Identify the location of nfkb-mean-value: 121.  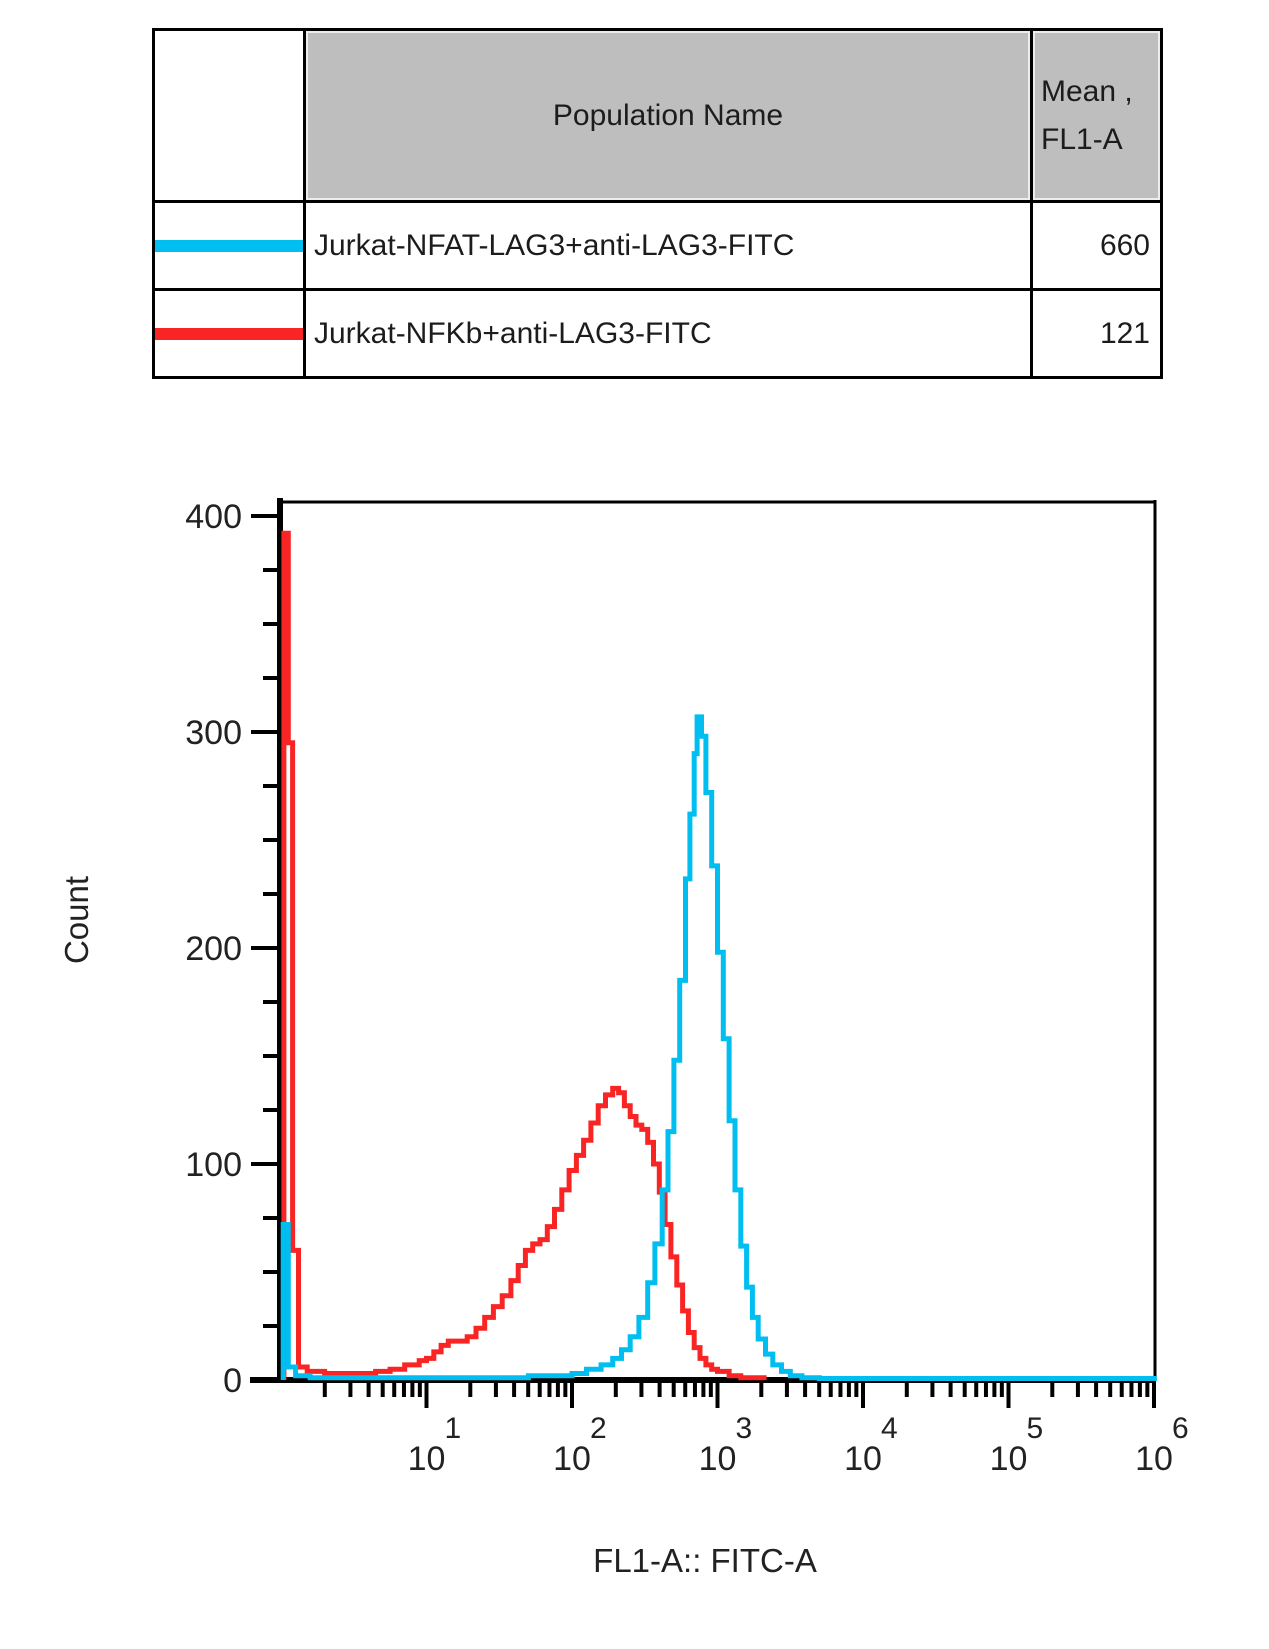
(1124, 333).